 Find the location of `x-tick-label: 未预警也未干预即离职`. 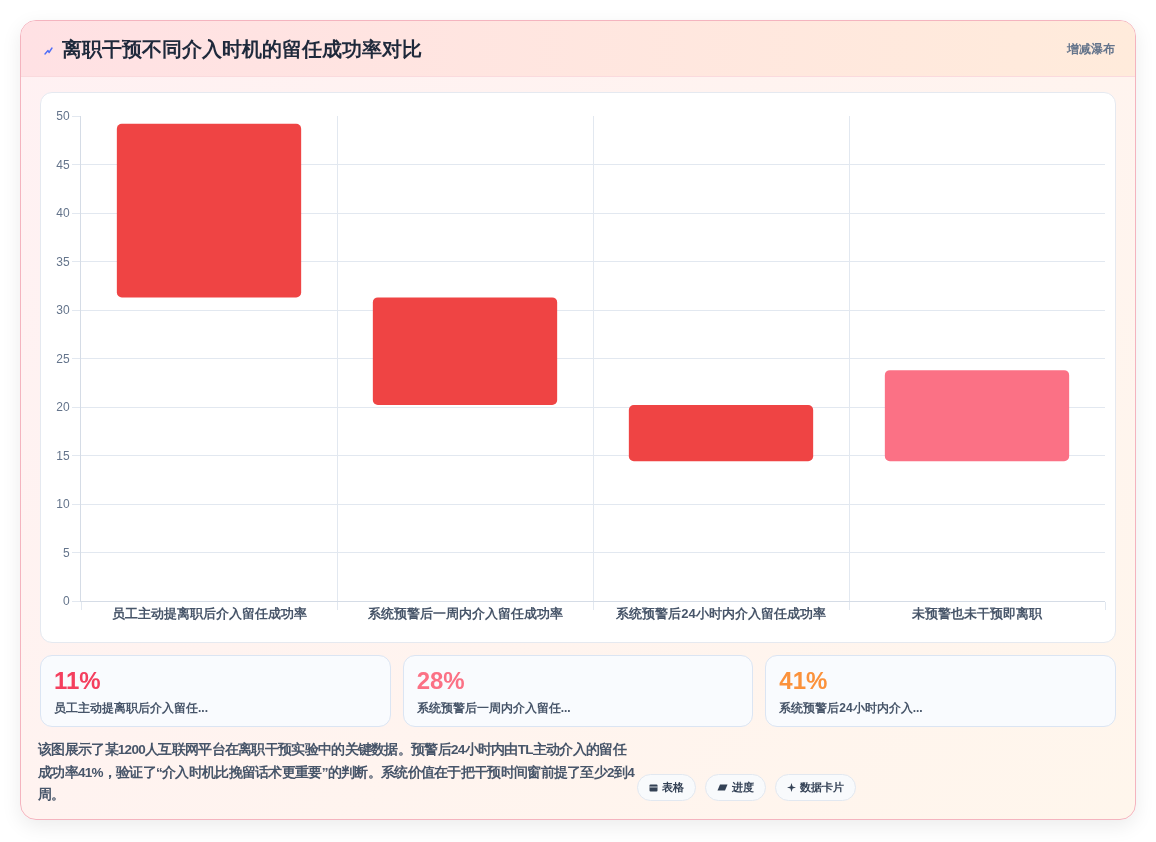

x-tick-label: 未预警也未干预即离职 is located at coordinates (977, 613).